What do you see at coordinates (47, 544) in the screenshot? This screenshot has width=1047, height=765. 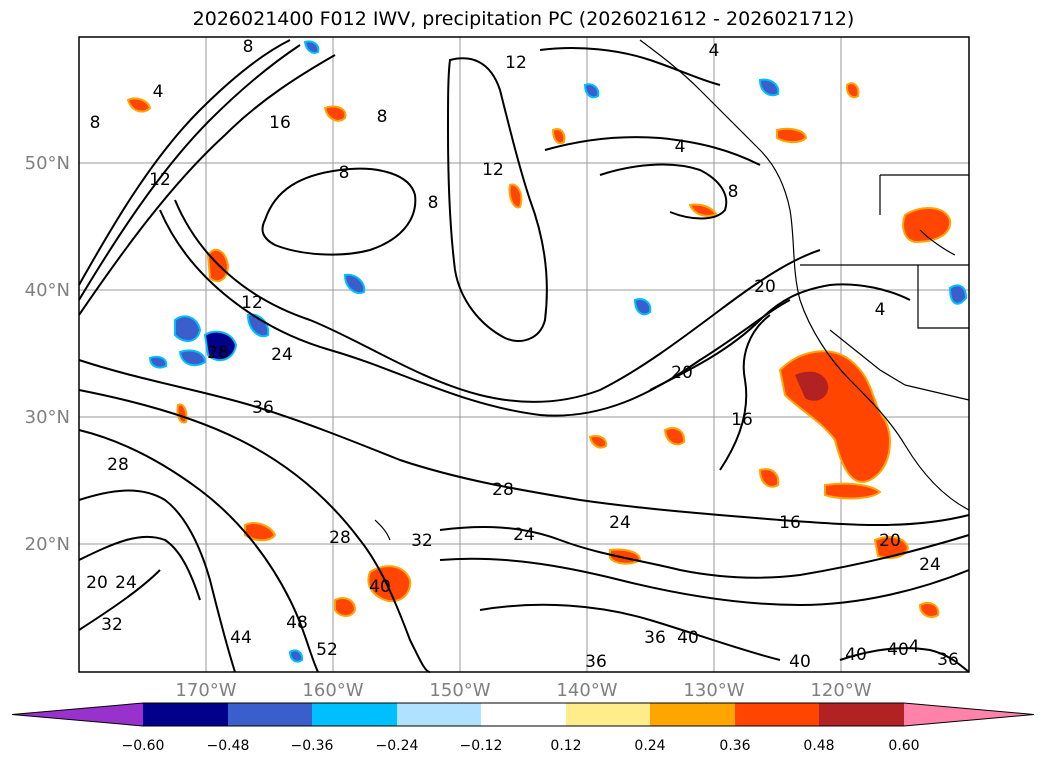 I see `lat-label: 20°N` at bounding box center [47, 544].